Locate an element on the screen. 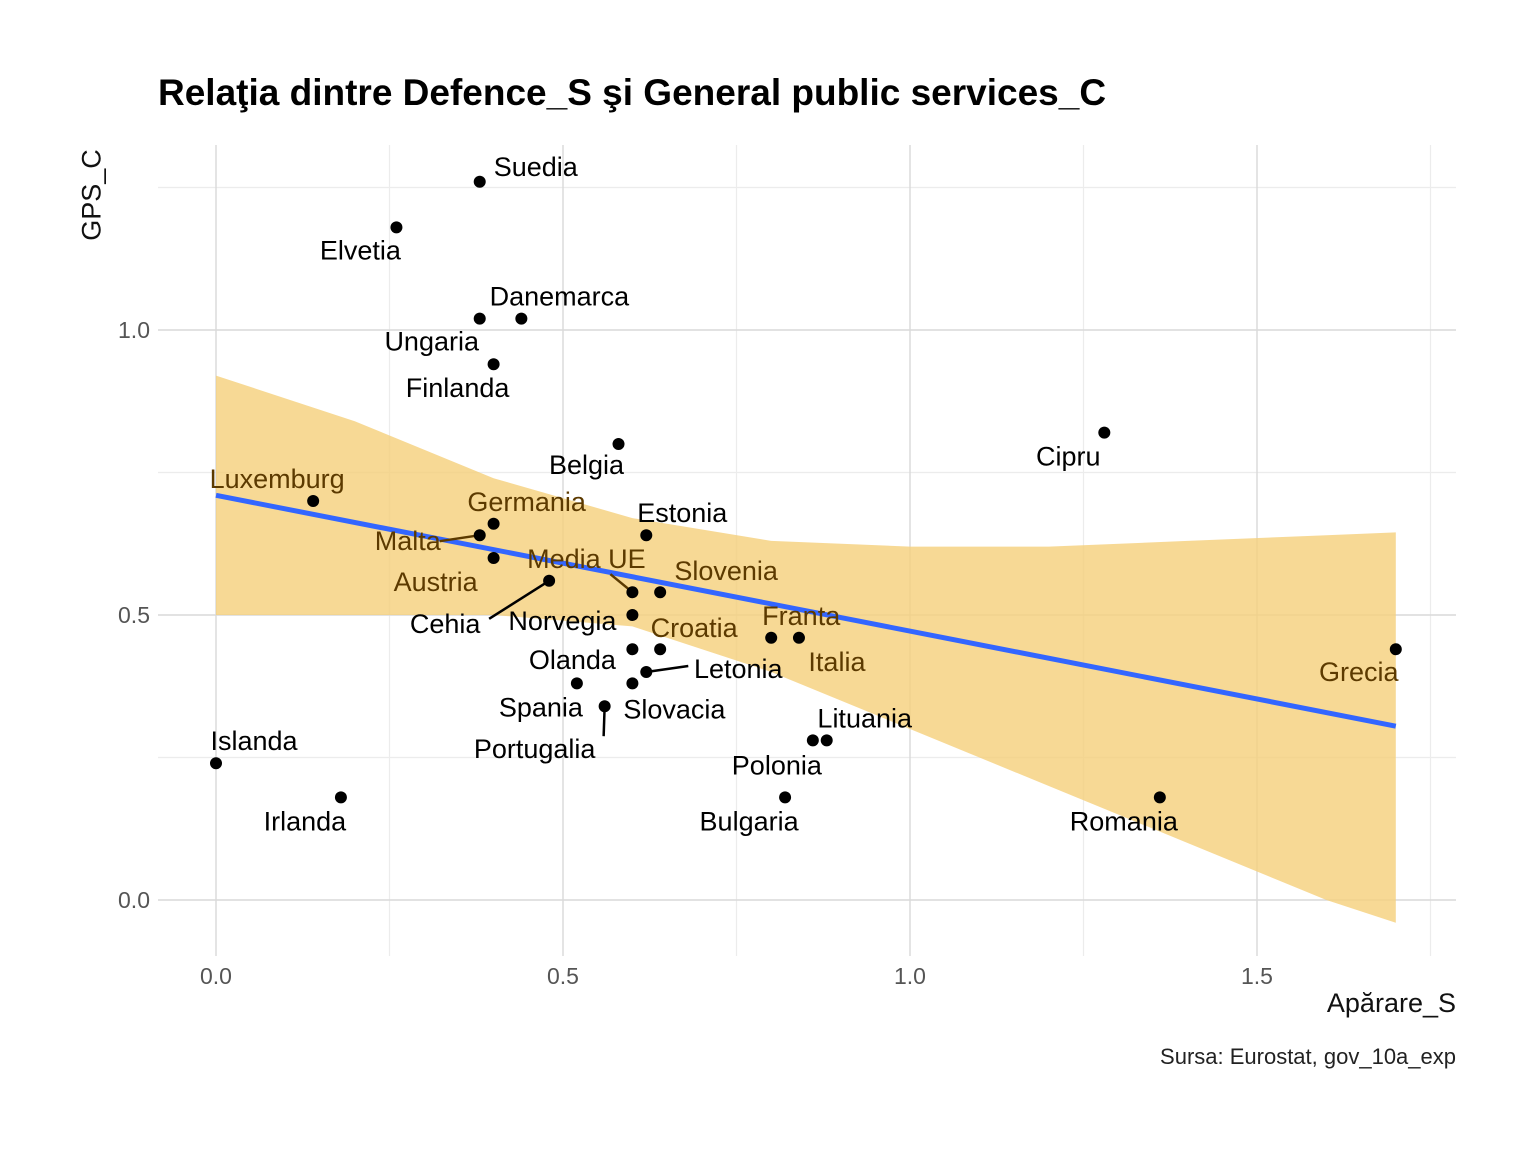 Image resolution: width=1536 pixels, height=1152 pixels. x-axis-label: Apărare_S is located at coordinates (1391, 1003).